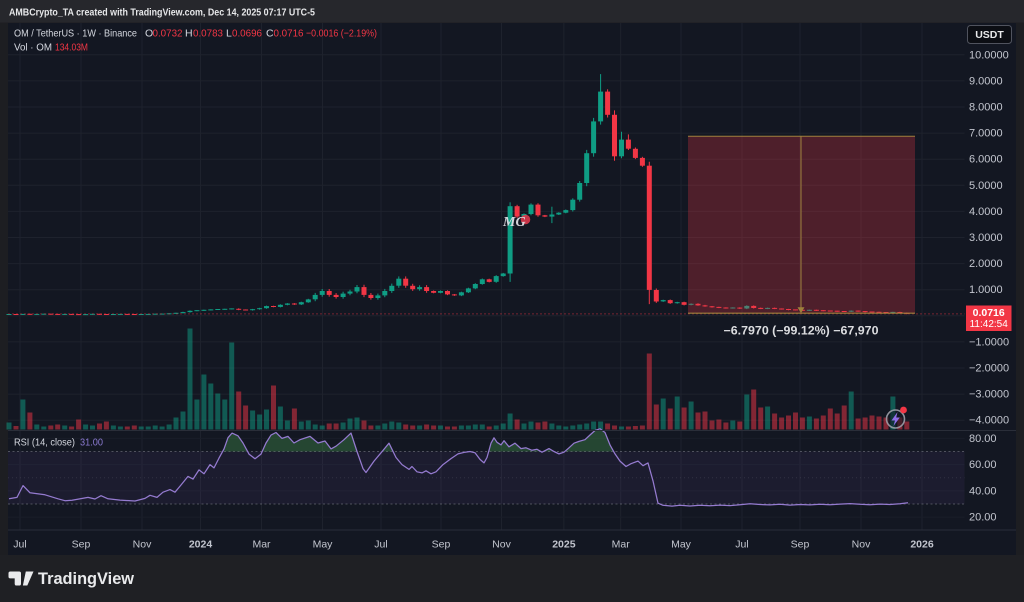 Image resolution: width=1024 pixels, height=602 pixels. I want to click on svg-text: −2.0000, so click(989, 369).